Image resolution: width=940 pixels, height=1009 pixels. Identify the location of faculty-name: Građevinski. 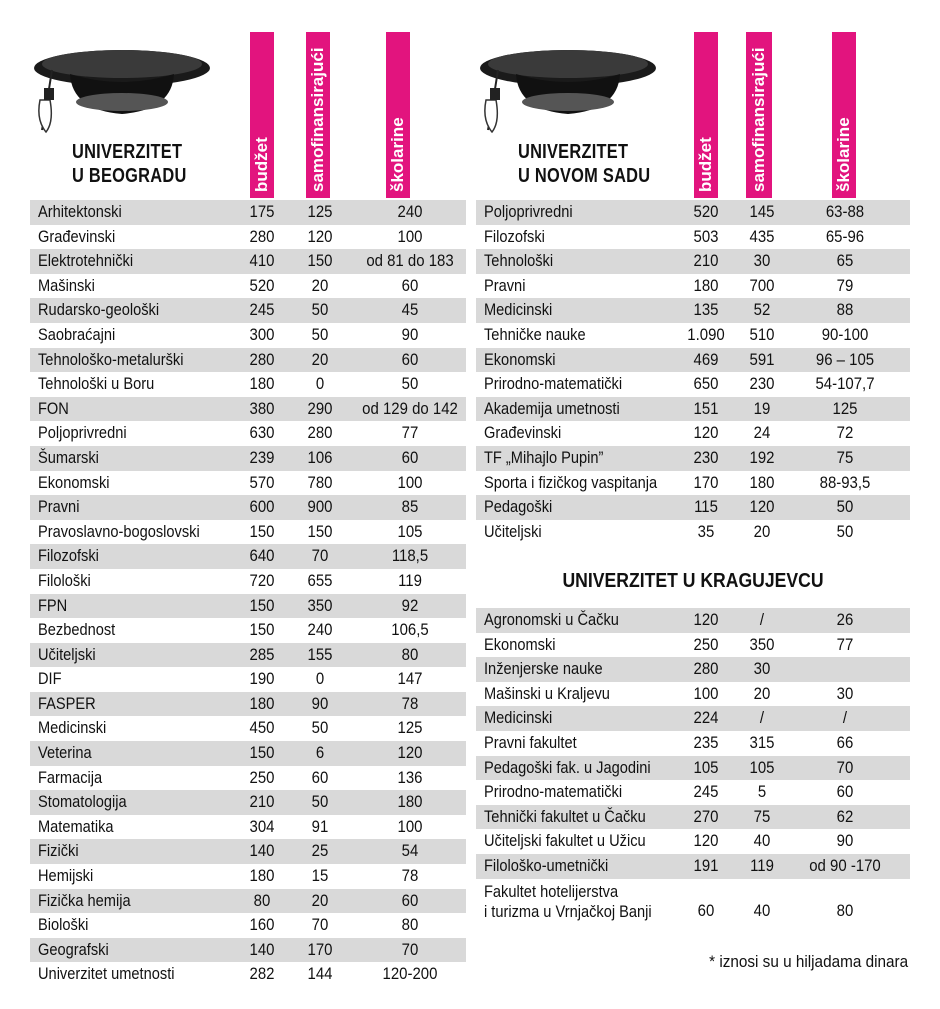
(523, 433).